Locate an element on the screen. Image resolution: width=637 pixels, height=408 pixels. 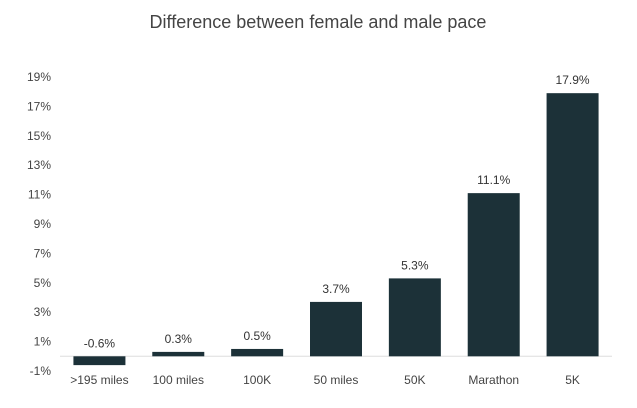
y-tick-label: 1% is located at coordinates (43, 342).